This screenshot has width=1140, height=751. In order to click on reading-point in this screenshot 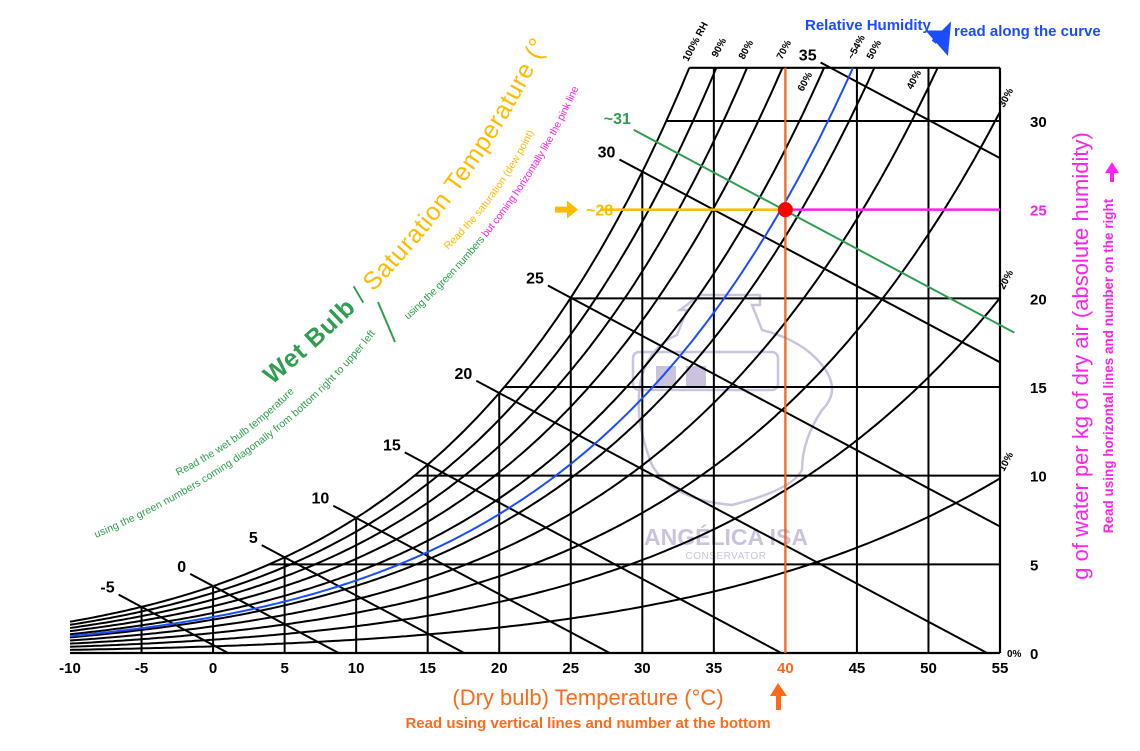, I will do `click(785, 210)`.